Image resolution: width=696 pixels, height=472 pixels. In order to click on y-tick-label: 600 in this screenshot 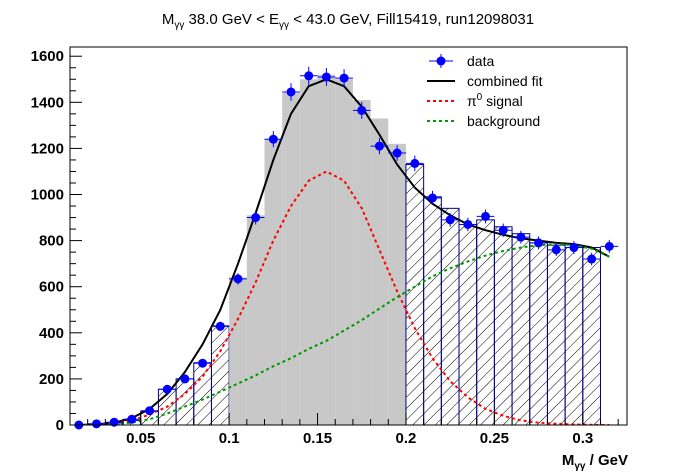, I will do `click(51, 287)`.